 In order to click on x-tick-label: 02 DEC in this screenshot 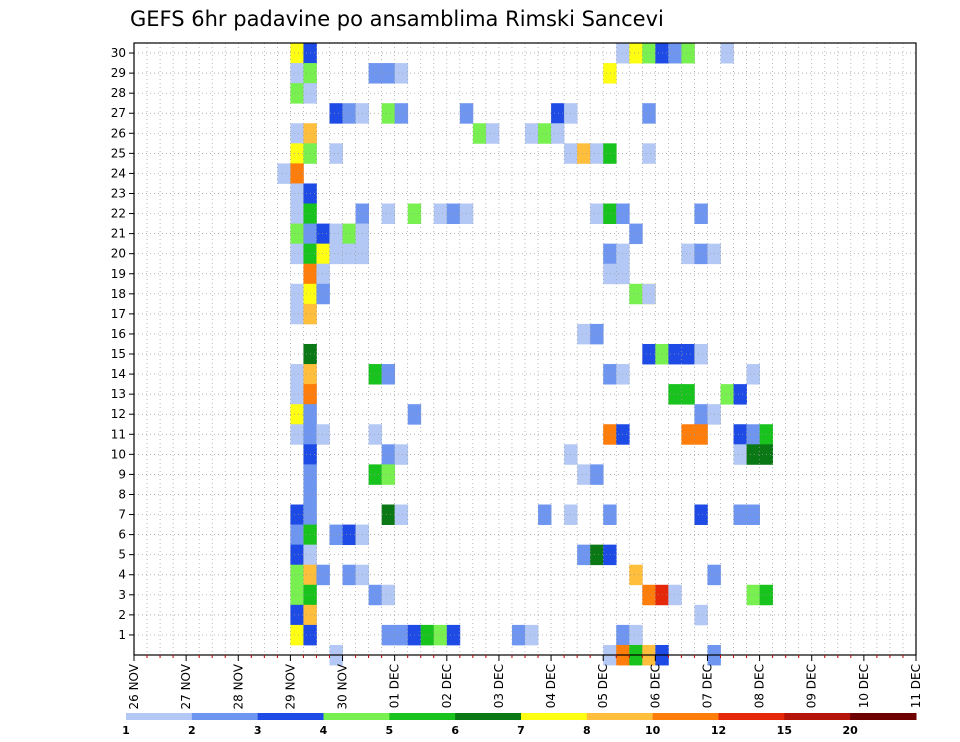, I will do `click(447, 686)`.